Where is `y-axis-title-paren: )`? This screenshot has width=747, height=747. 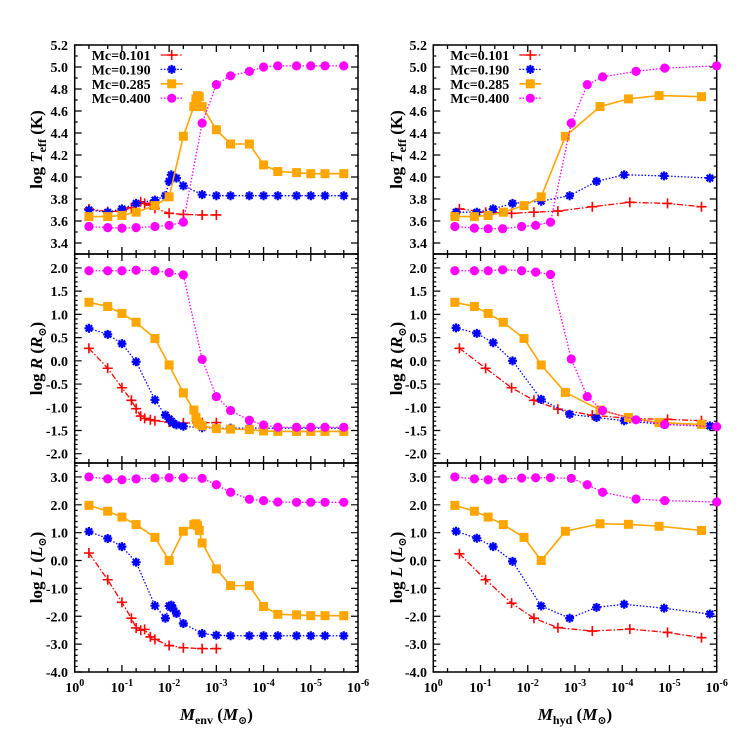
y-axis-title-paren: ) is located at coordinates (396, 535).